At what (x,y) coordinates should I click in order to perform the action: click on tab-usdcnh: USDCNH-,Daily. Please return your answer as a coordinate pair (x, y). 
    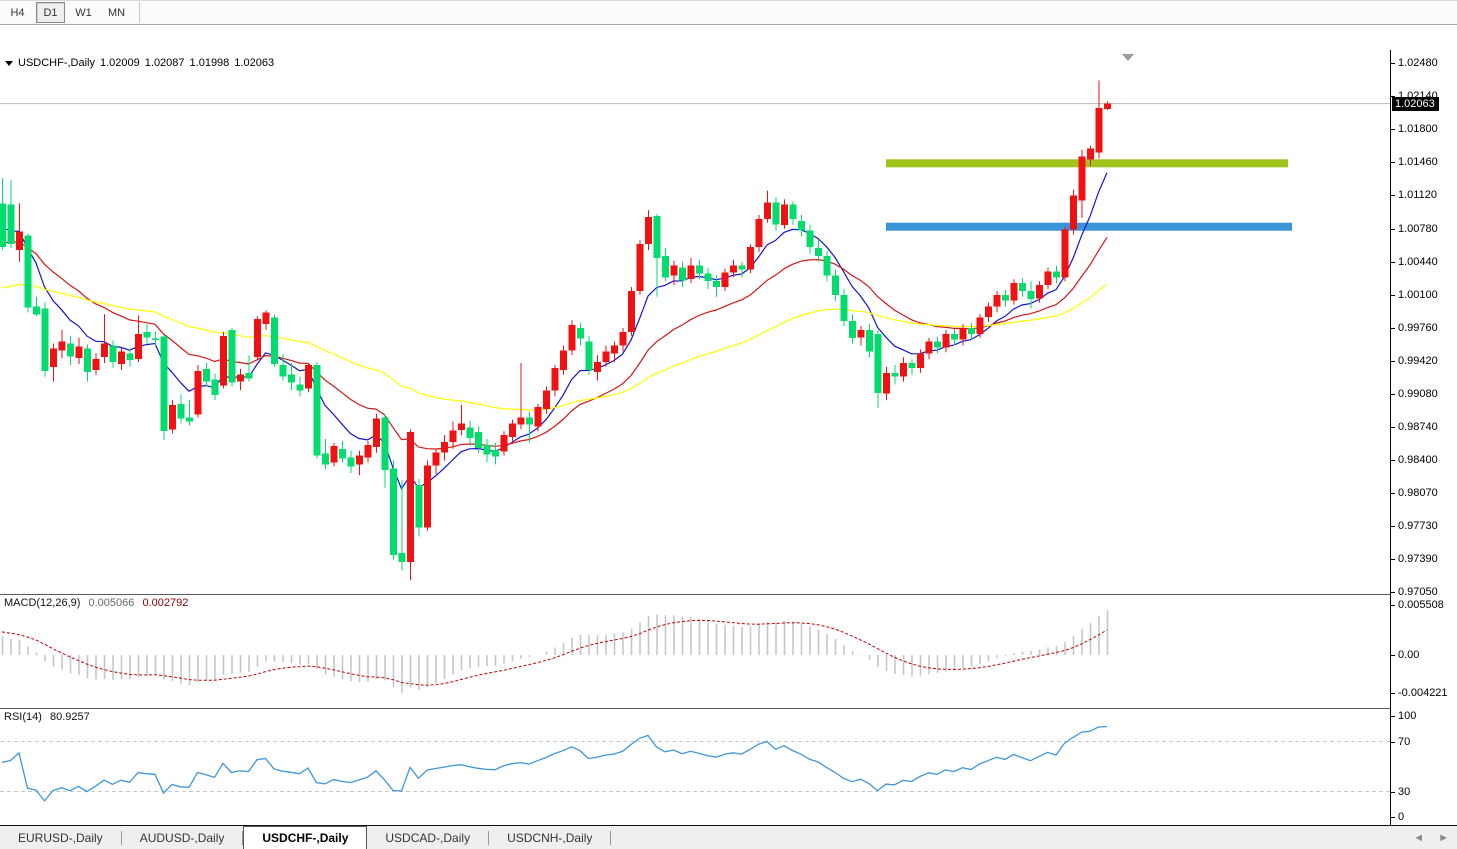
    Looking at the image, I should click on (550, 837).